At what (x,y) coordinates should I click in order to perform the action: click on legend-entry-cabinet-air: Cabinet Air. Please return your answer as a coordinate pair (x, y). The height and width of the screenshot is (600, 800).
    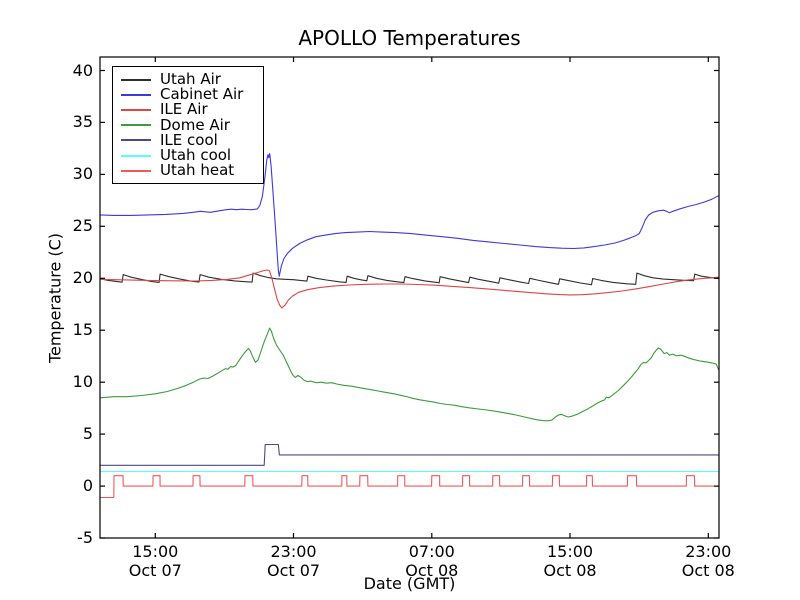
    Looking at the image, I should click on (189, 94).